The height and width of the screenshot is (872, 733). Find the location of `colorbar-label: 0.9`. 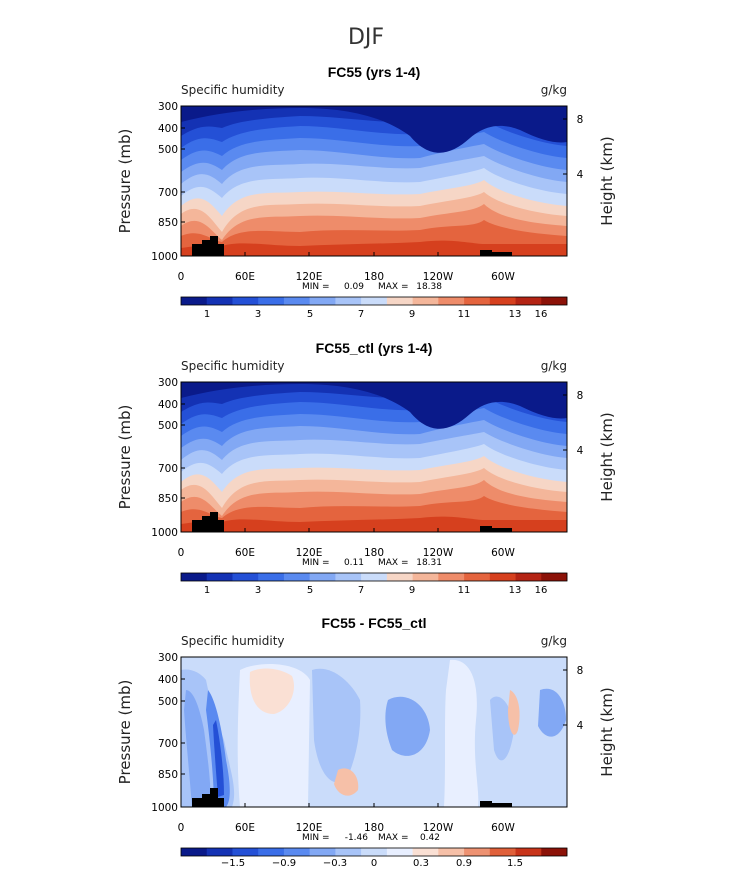

colorbar-label: 0.9 is located at coordinates (464, 863).